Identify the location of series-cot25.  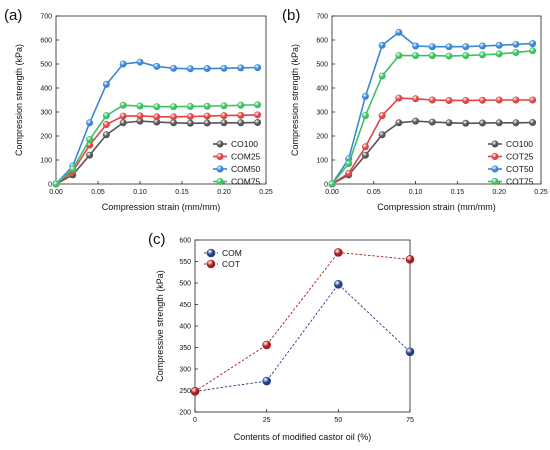
(432, 141).